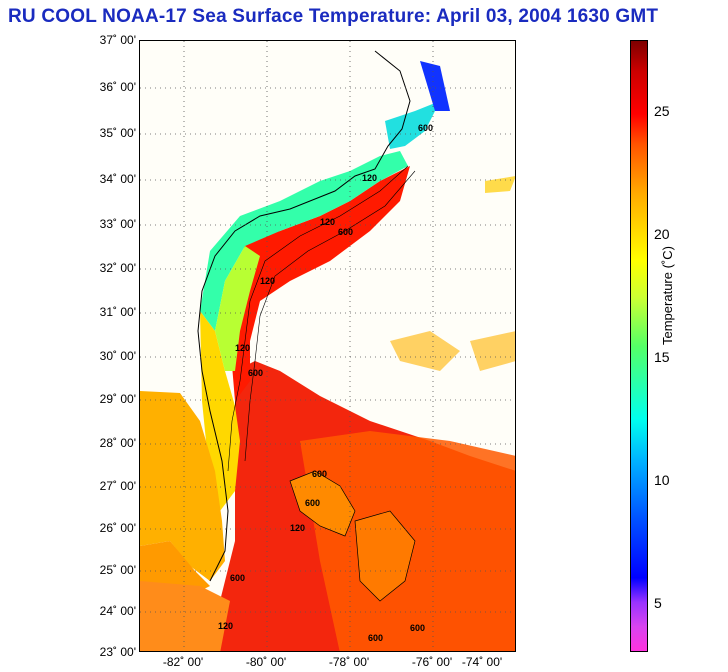 This screenshot has height=672, width=728. What do you see at coordinates (266, 662) in the screenshot?
I see `lon-label: -80˚ 00'` at bounding box center [266, 662].